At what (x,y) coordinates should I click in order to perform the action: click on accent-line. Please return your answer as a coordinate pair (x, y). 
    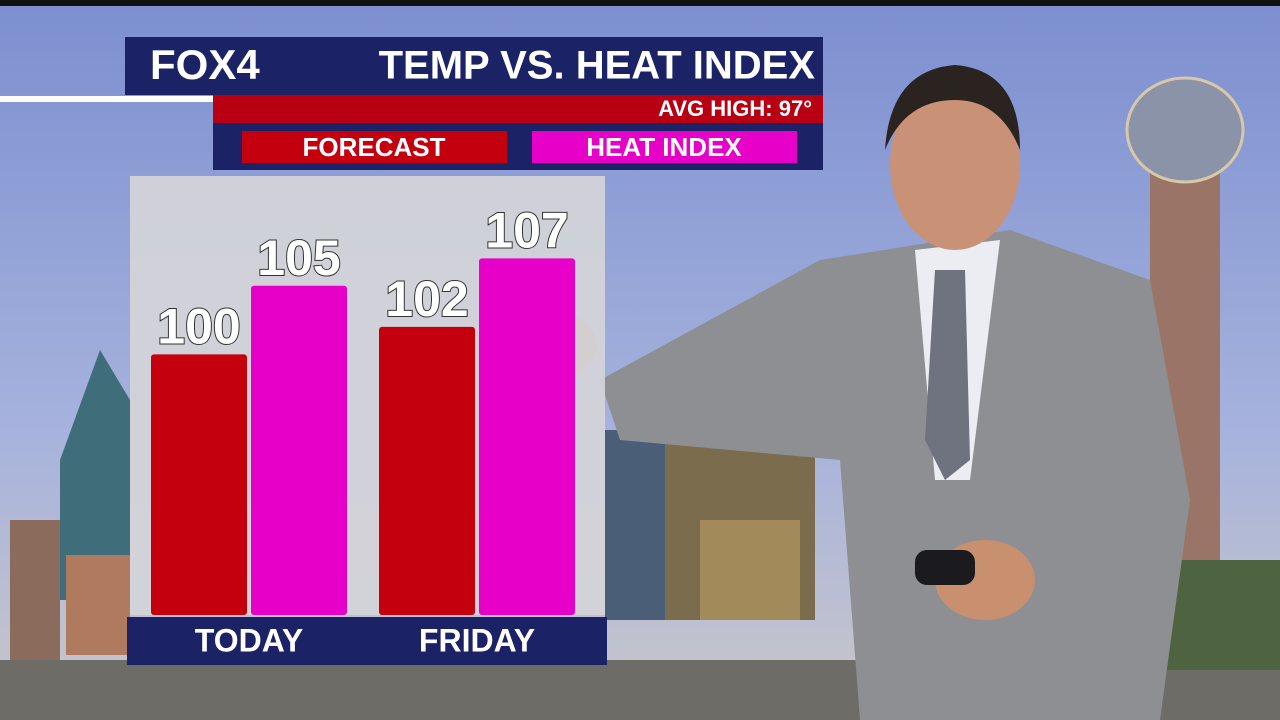
    Looking at the image, I should click on (106, 99).